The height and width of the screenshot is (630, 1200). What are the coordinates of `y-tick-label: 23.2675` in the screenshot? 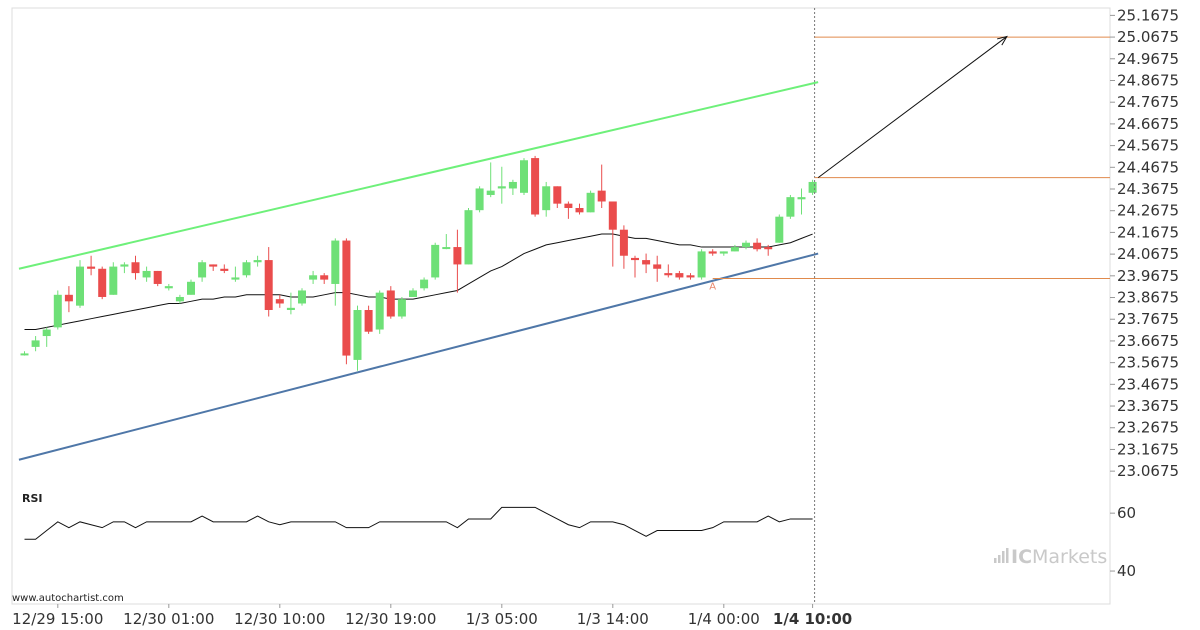 It's located at (1148, 428).